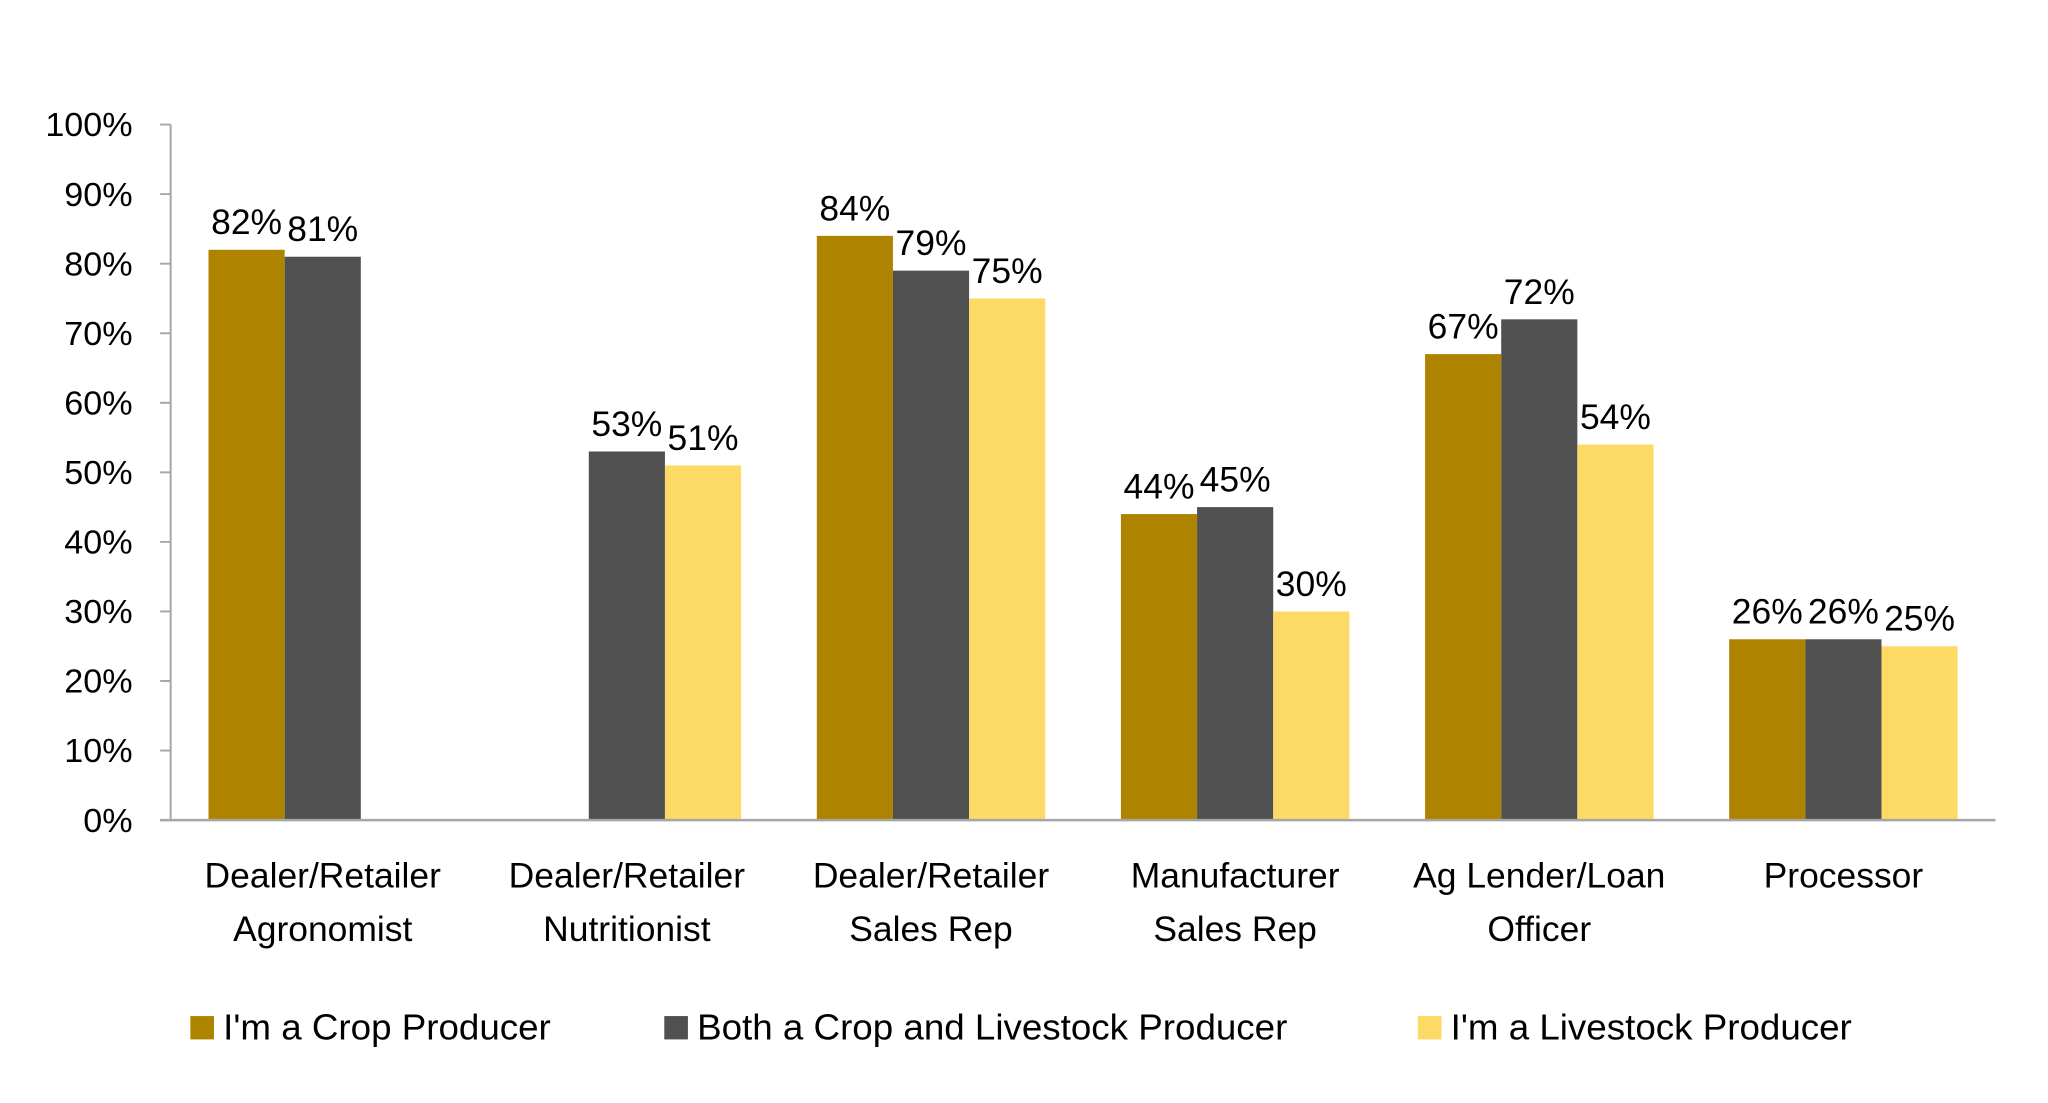  What do you see at coordinates (1235, 480) in the screenshot?
I see `data-label: 45%` at bounding box center [1235, 480].